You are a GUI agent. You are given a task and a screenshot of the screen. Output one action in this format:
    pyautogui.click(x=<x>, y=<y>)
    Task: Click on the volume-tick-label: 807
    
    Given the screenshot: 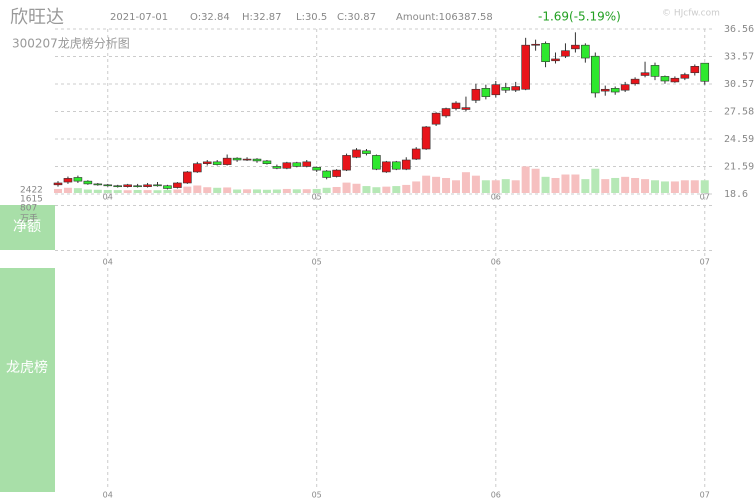 What is the action you would take?
    pyautogui.click(x=28, y=209)
    